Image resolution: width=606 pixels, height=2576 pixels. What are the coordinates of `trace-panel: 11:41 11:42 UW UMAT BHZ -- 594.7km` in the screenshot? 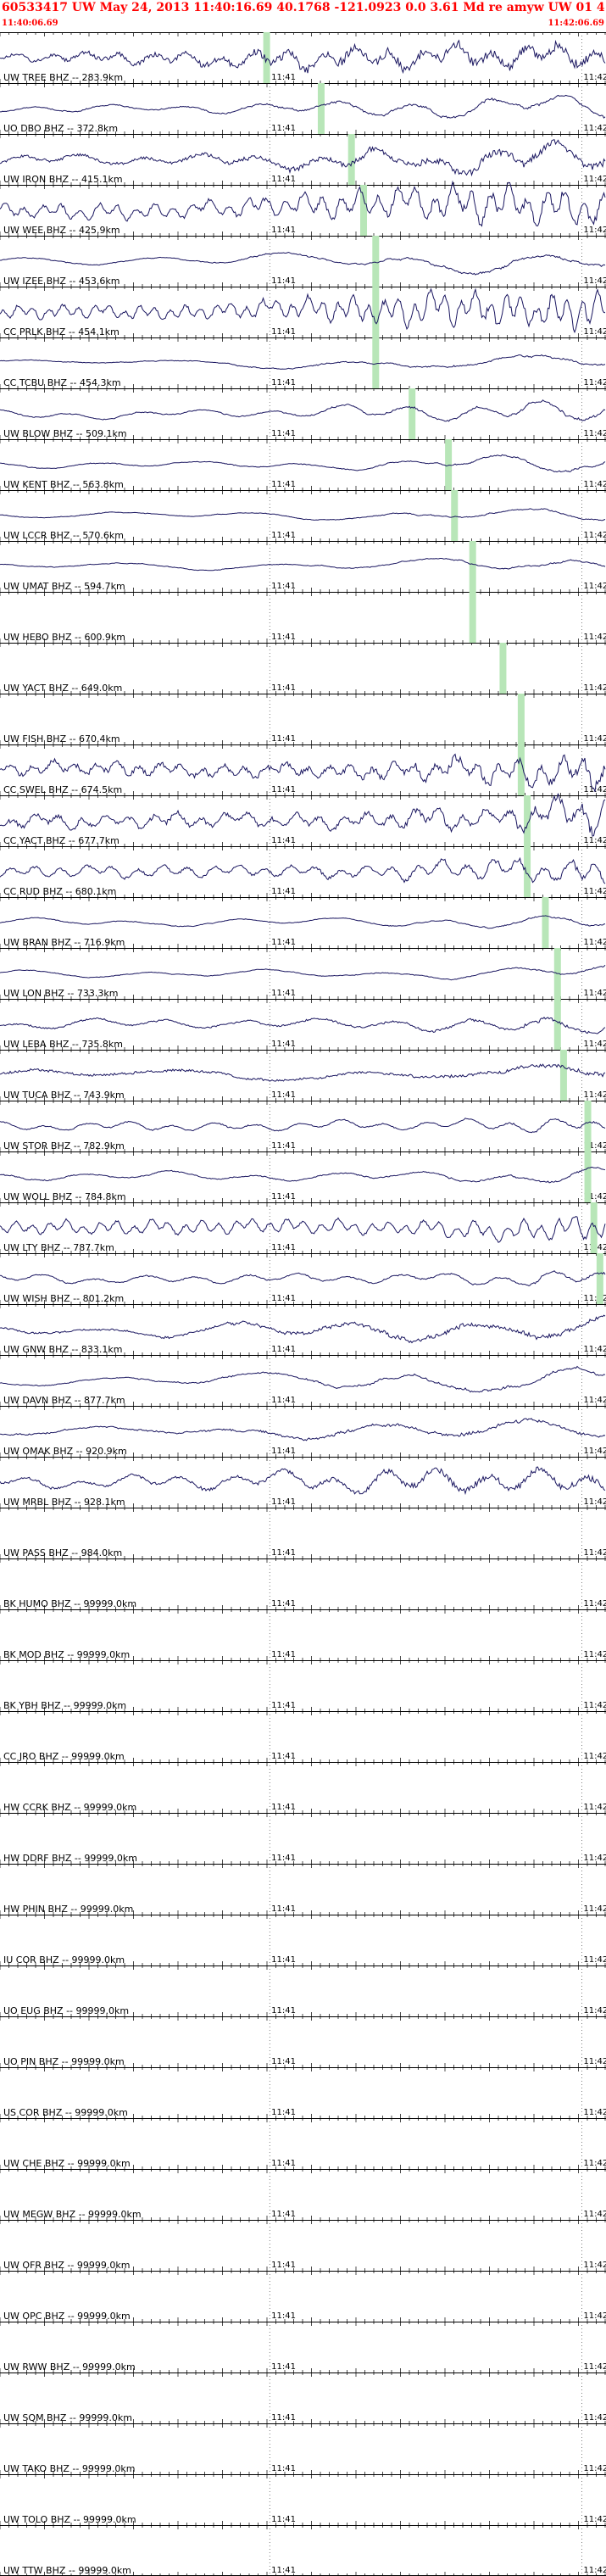 It's located at (303, 566).